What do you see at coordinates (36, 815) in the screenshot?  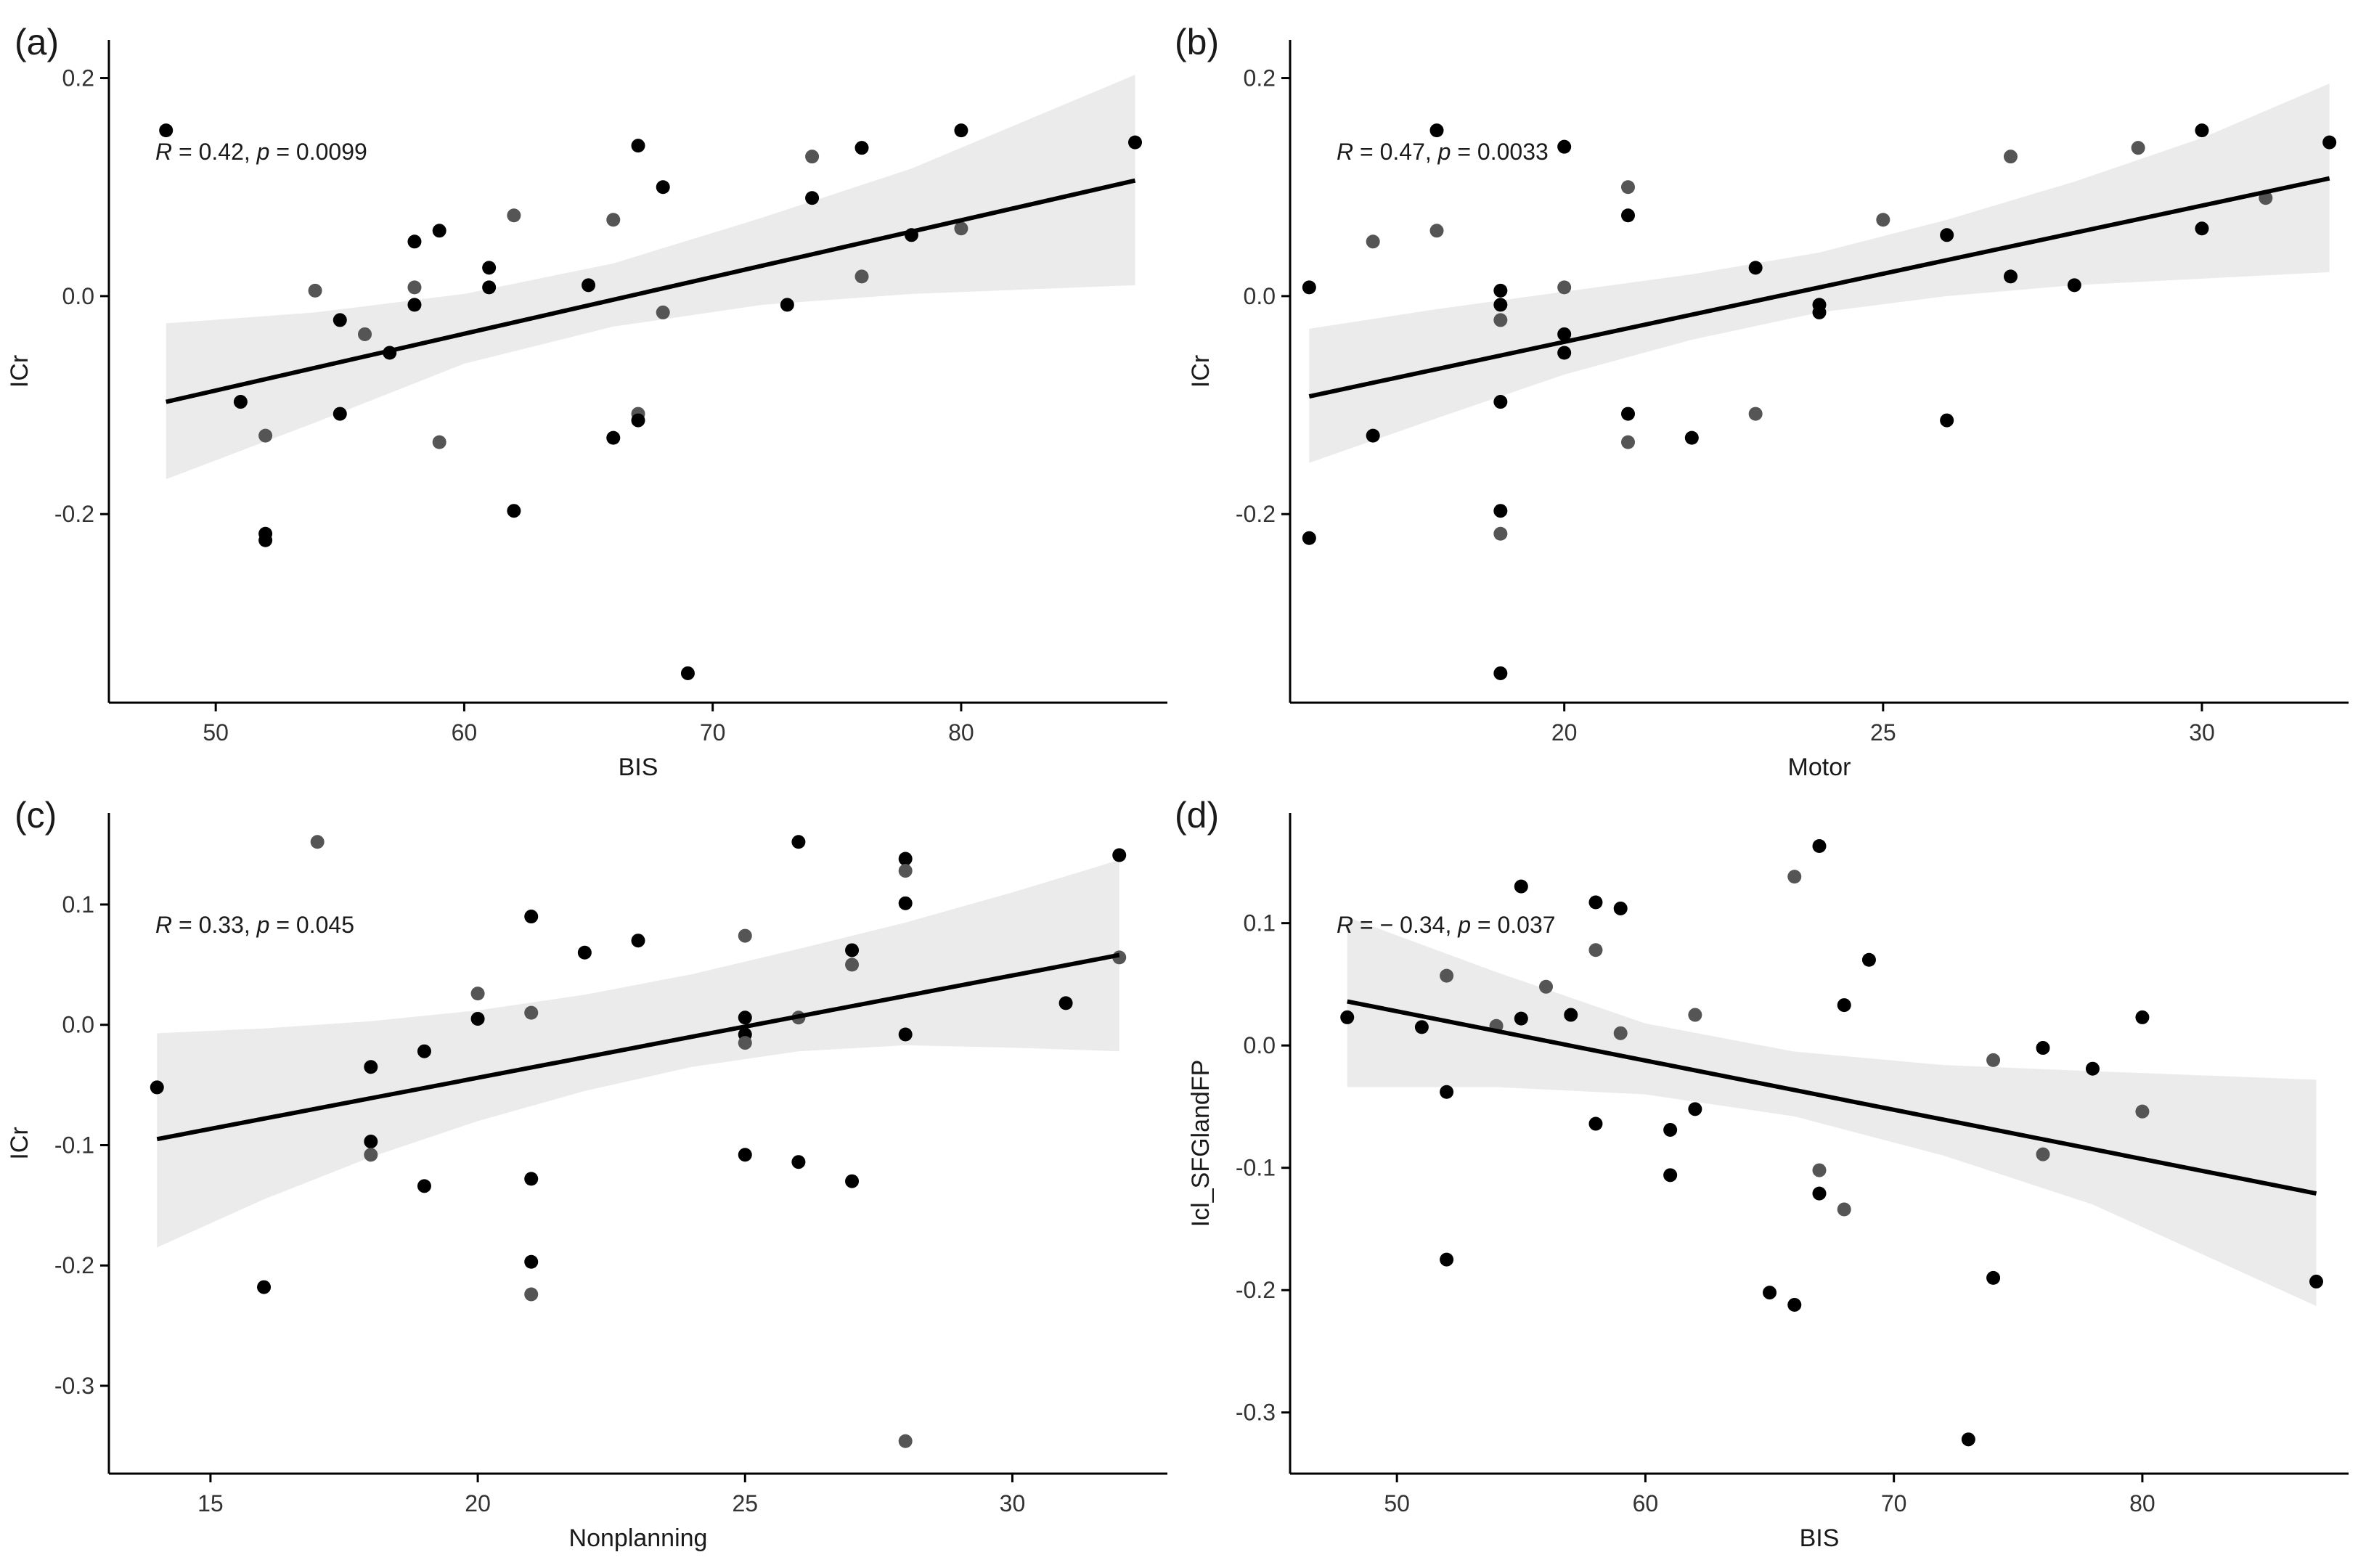 I see `panel-label: (c)` at bounding box center [36, 815].